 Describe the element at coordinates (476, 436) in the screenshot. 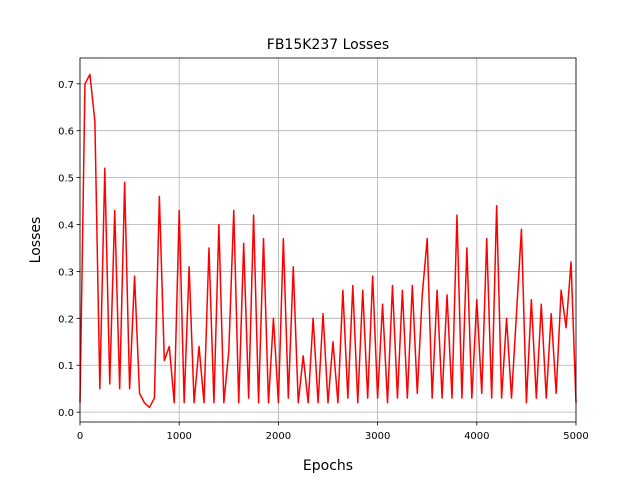

I see `x-tick-label: 4000` at that location.